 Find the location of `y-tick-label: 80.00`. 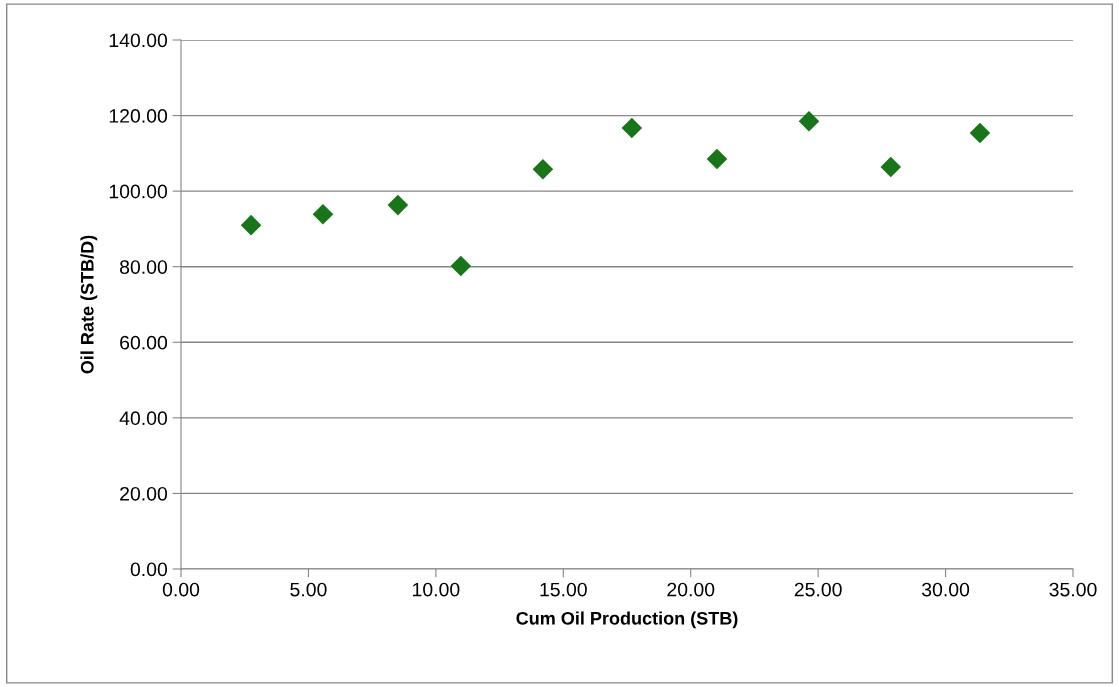

y-tick-label: 80.00 is located at coordinates (144, 267).